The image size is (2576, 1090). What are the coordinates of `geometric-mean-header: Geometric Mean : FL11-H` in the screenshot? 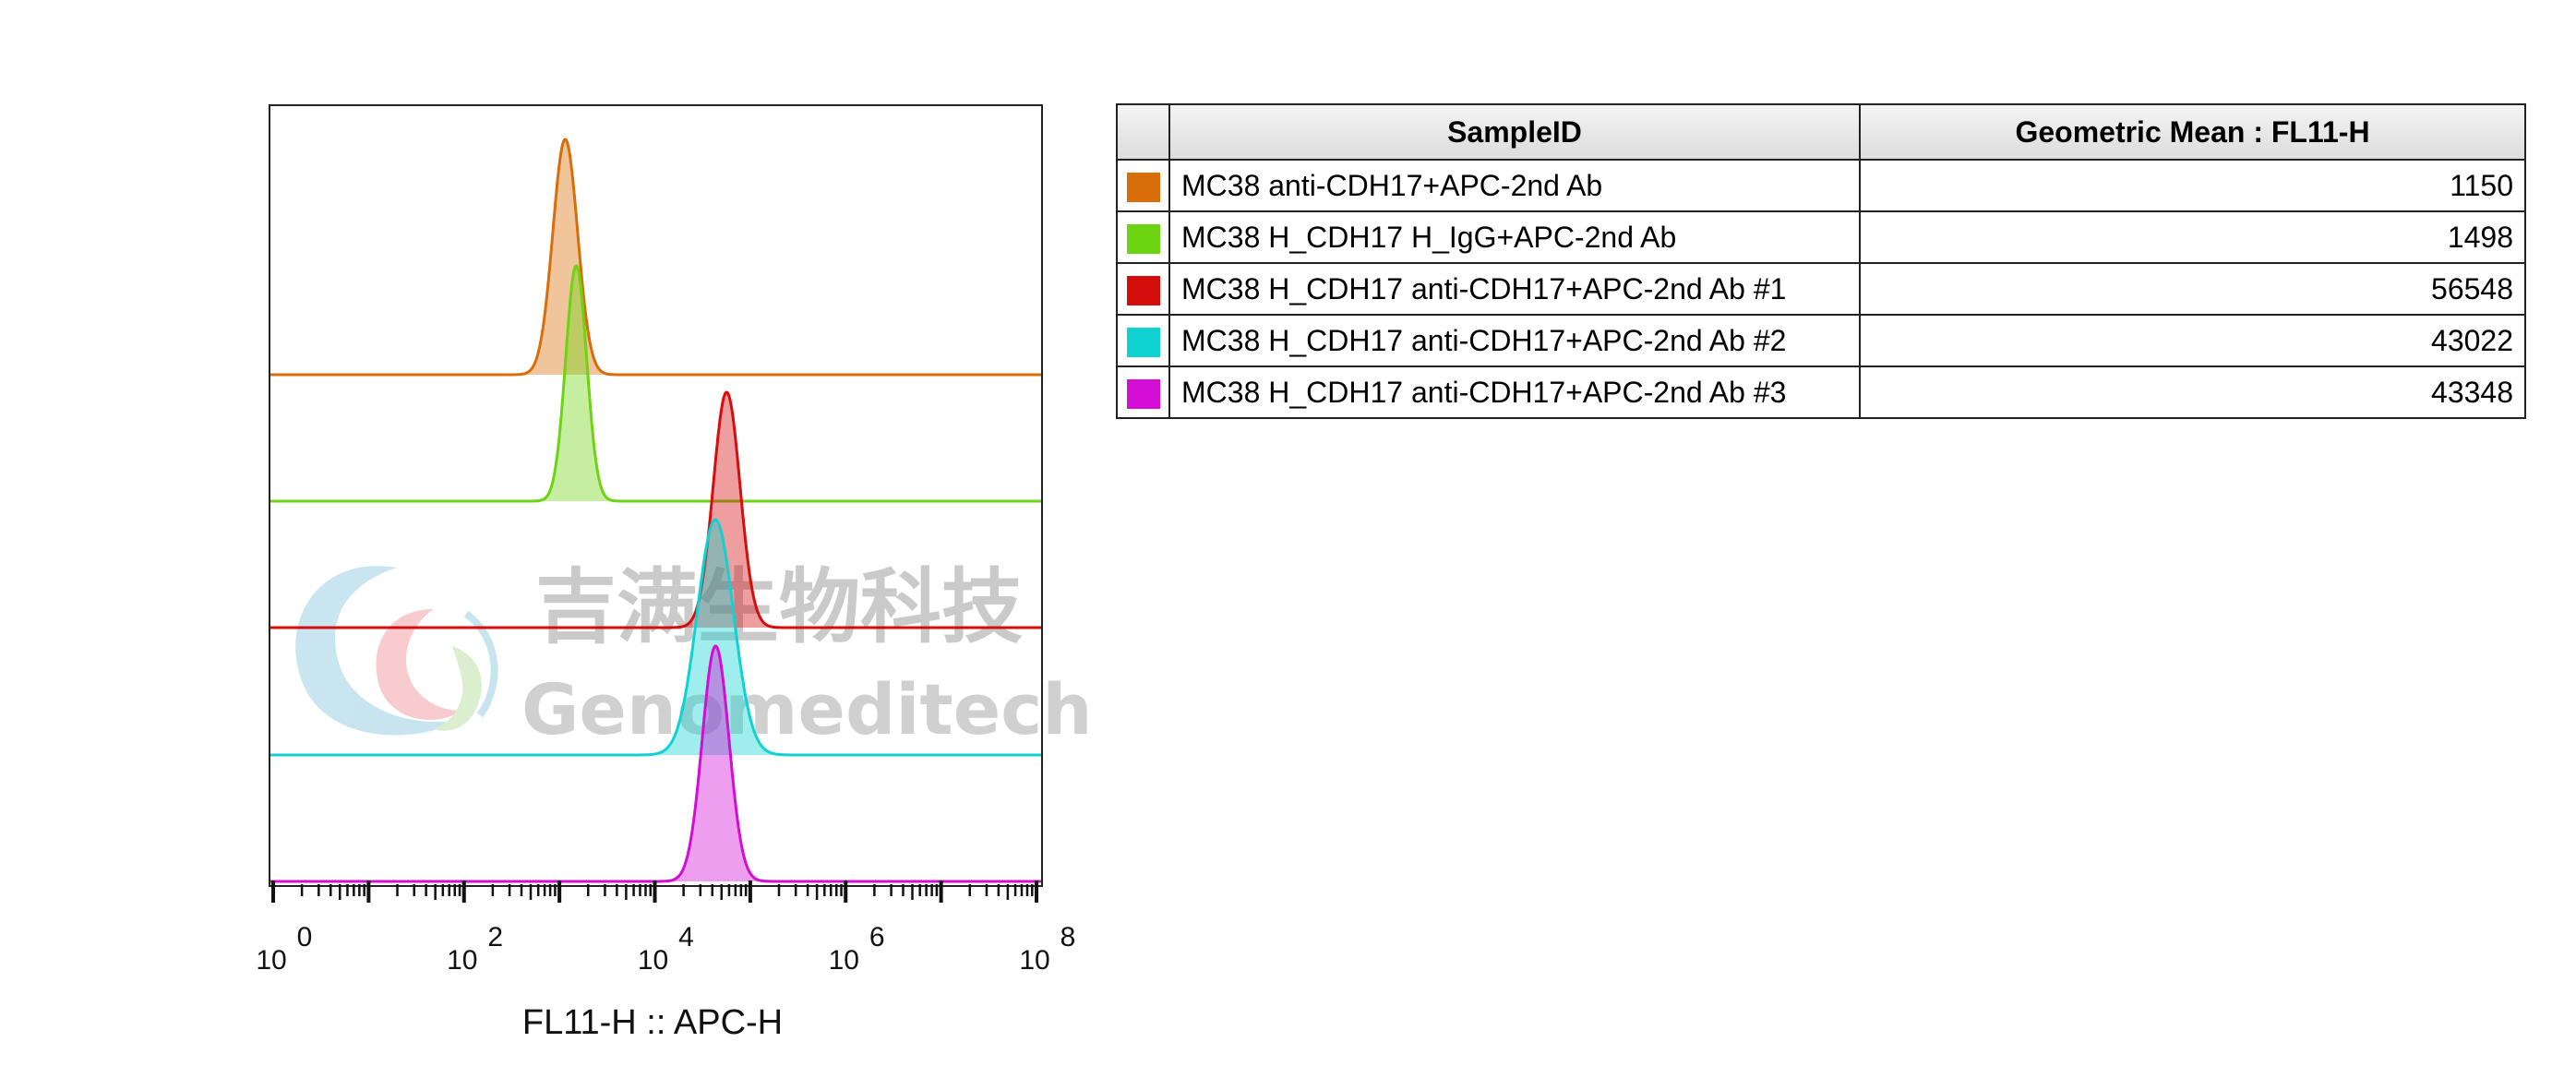 It's located at (2192, 132).